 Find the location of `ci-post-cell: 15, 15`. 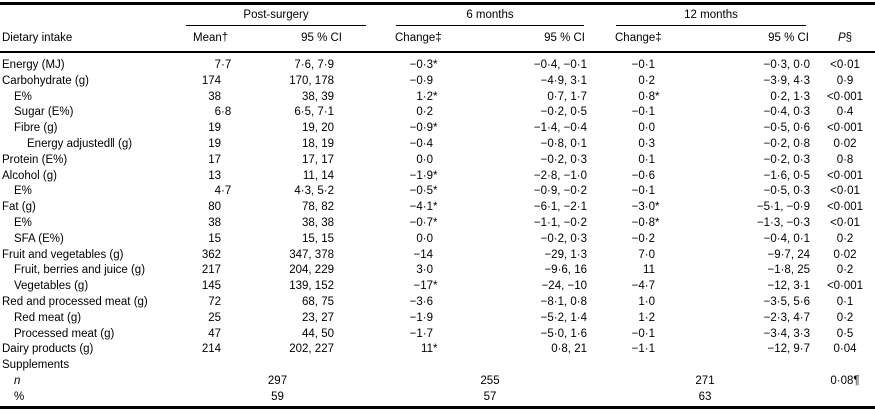

ci-post-cell: 15, 15 is located at coordinates (318, 238).